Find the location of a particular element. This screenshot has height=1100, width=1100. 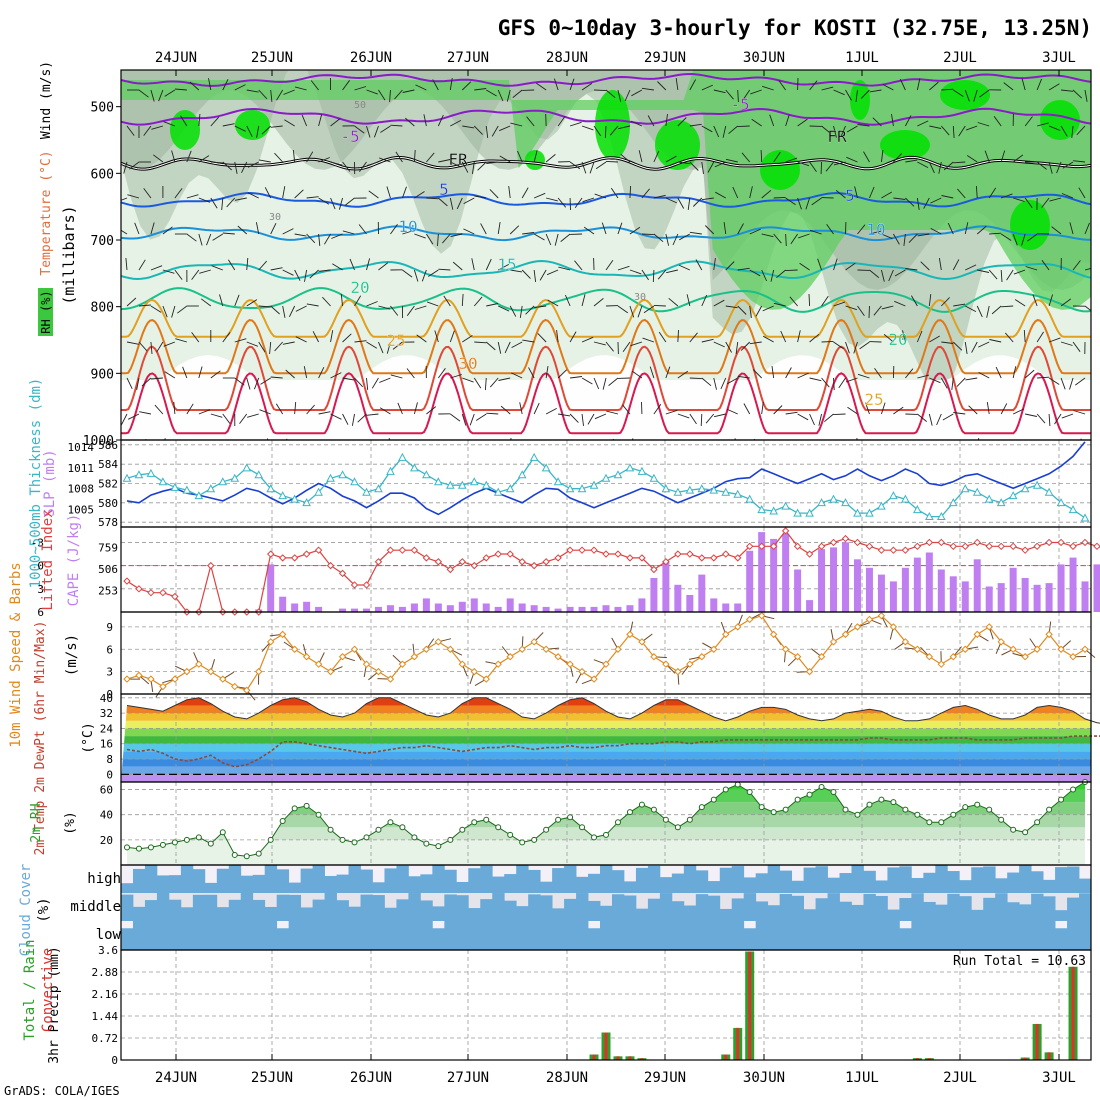

cape-tick-label: 506 is located at coordinates (108, 569).